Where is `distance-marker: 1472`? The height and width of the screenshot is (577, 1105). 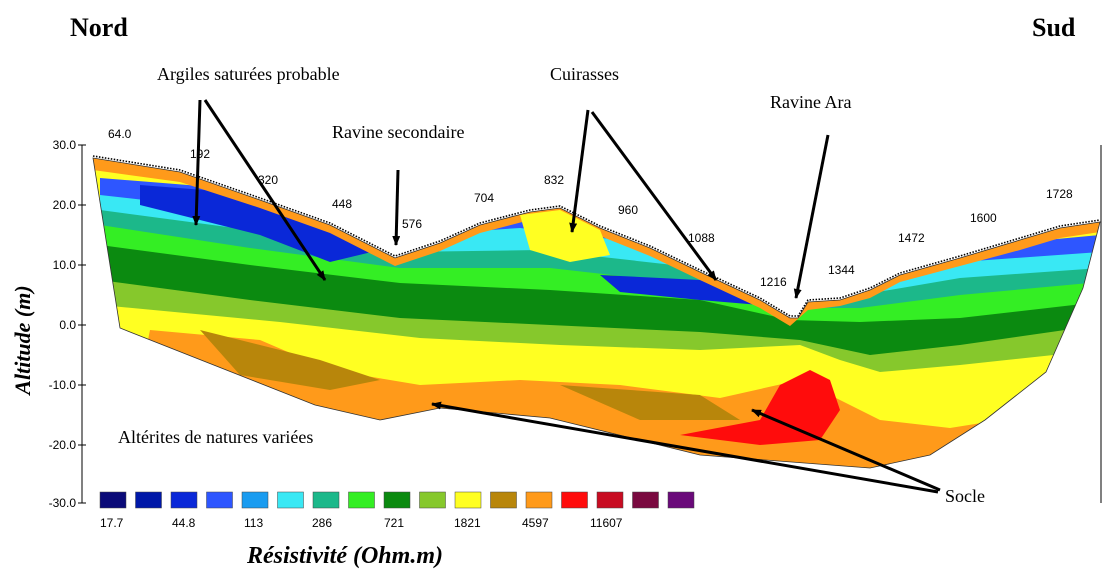
distance-marker: 1472 is located at coordinates (911, 238).